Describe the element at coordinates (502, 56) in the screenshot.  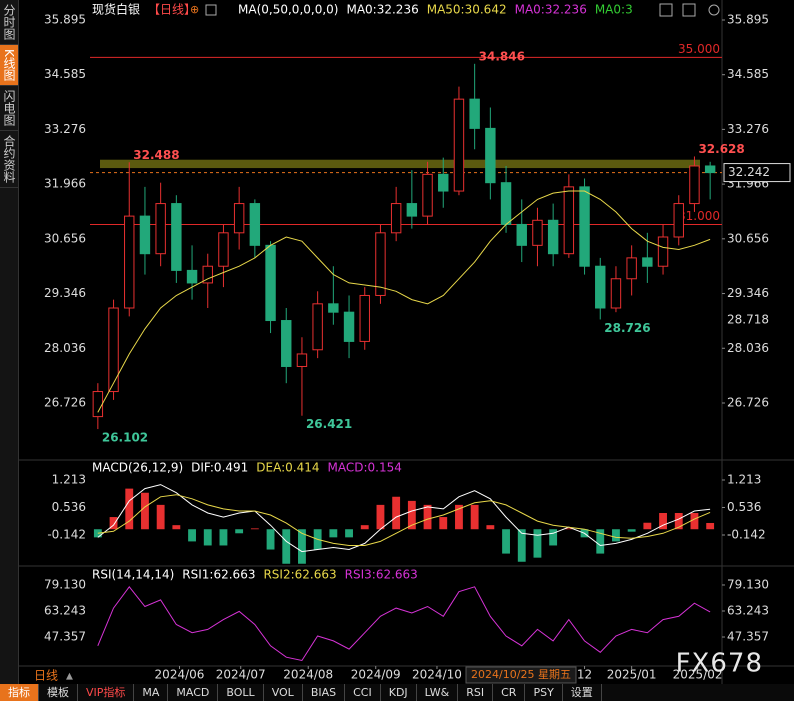
I see `extreme-label: 34.846` at that location.